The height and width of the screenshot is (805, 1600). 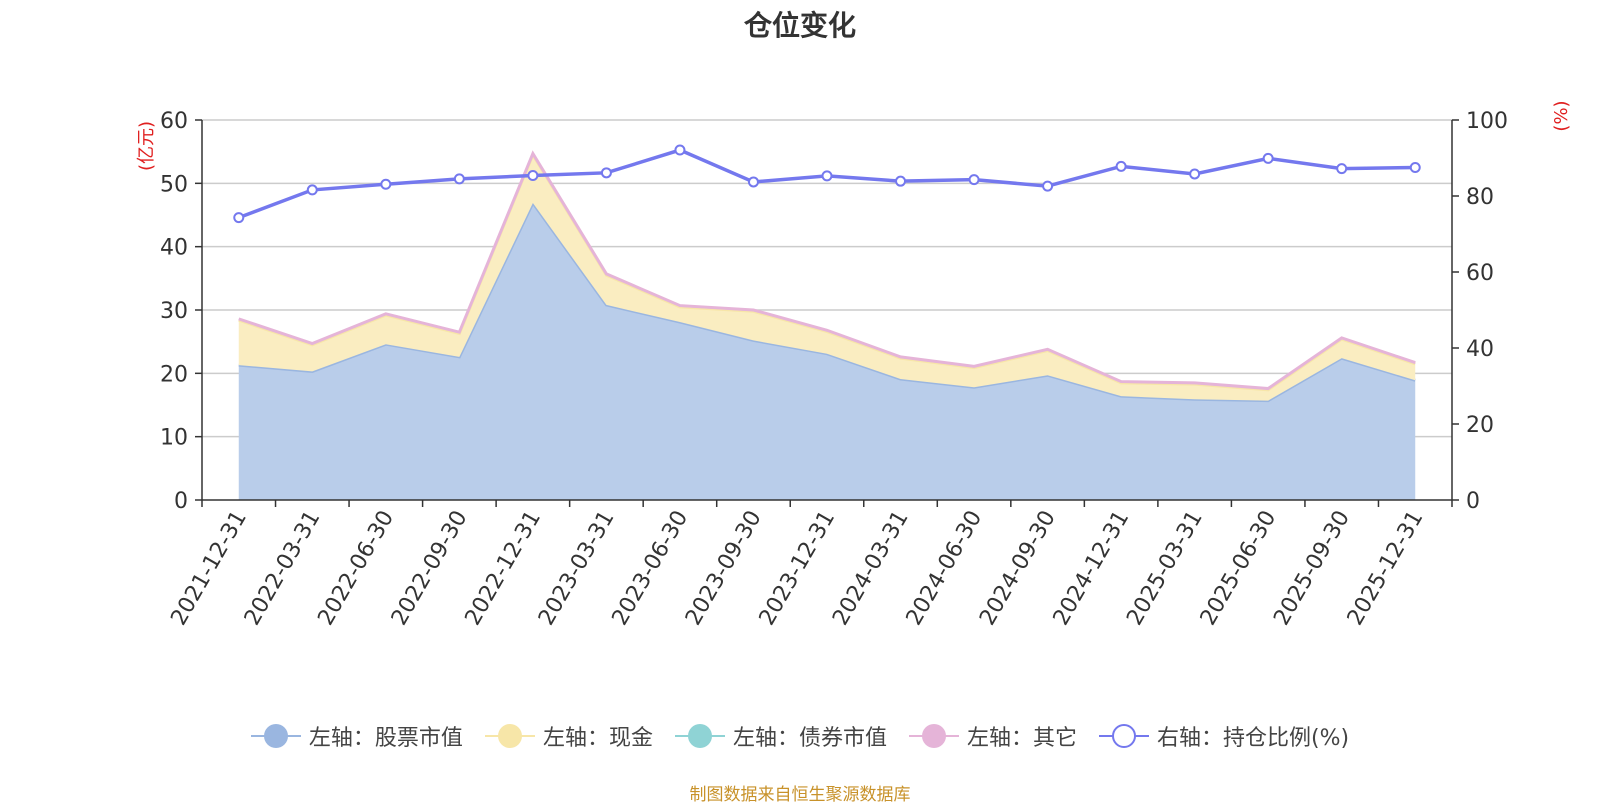 I want to click on y-left-tick-label: 50, so click(x=174, y=184).